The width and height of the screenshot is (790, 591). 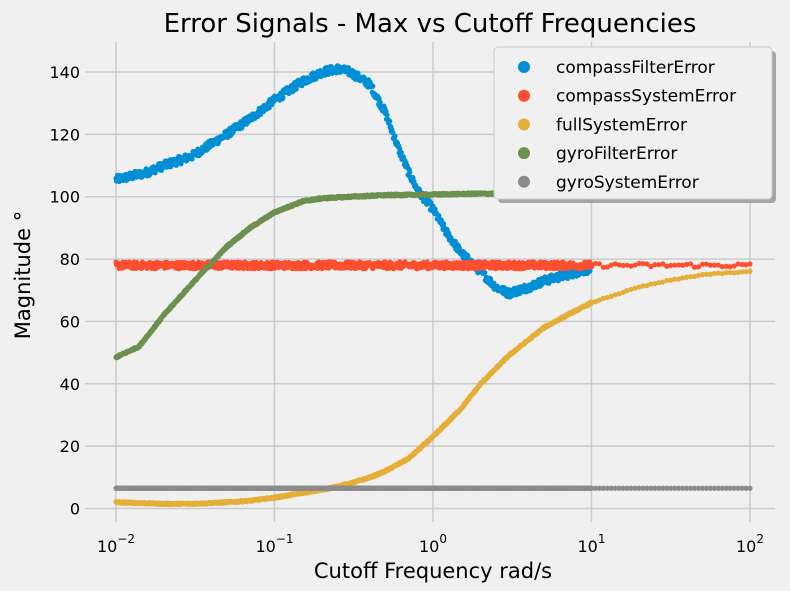 I want to click on y-tick-label: 120, so click(x=64, y=134).